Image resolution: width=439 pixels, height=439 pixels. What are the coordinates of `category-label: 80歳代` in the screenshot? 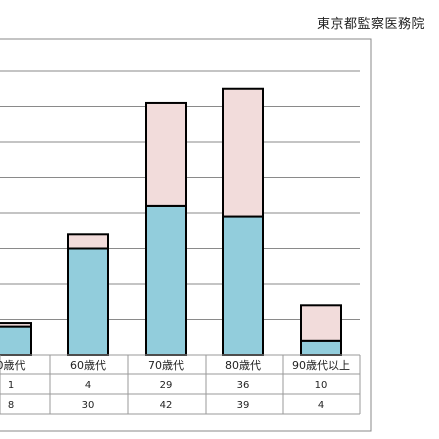 It's located at (243, 365).